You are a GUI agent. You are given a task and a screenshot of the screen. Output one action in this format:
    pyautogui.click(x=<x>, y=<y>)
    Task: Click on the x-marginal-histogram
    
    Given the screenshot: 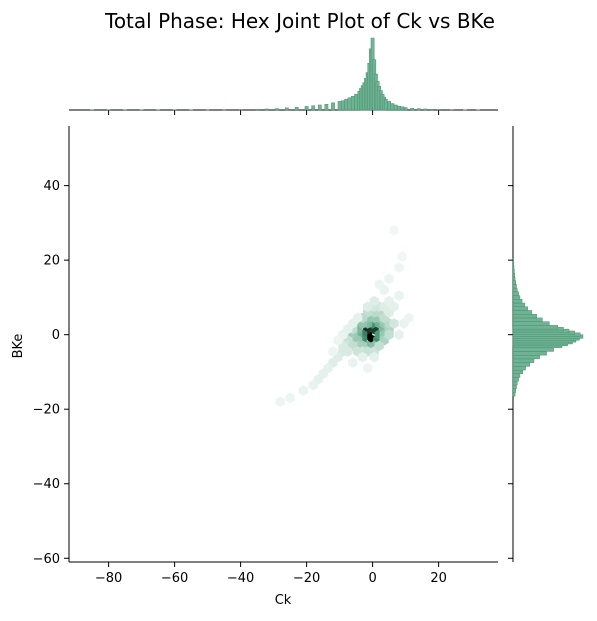 What is the action you would take?
    pyautogui.click(x=283, y=76)
    